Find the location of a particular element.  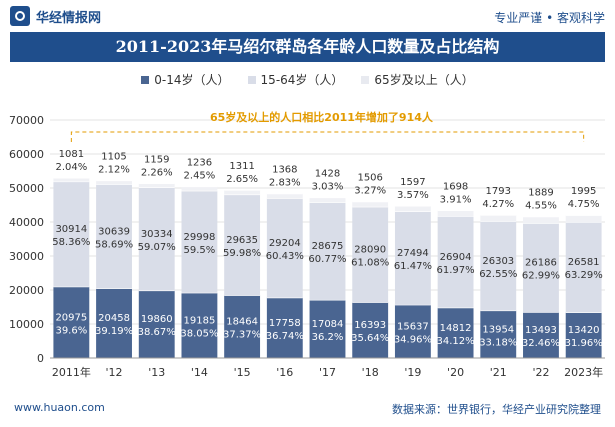

value-label-65: 1793 is located at coordinates (498, 191).